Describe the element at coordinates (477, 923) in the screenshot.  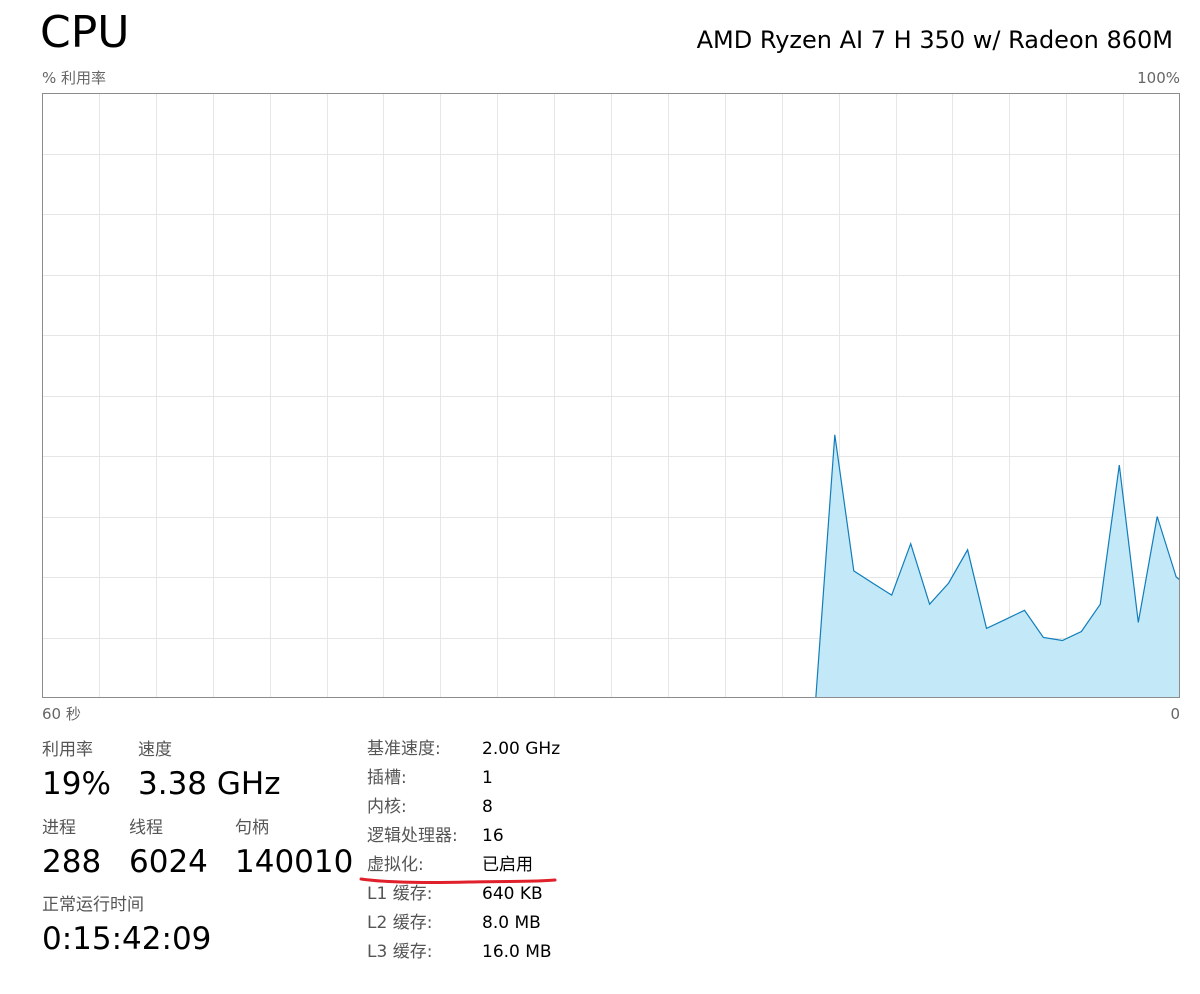
I see `spec-row-l2-cache: L2 缓存: 8.0 MB` at that location.